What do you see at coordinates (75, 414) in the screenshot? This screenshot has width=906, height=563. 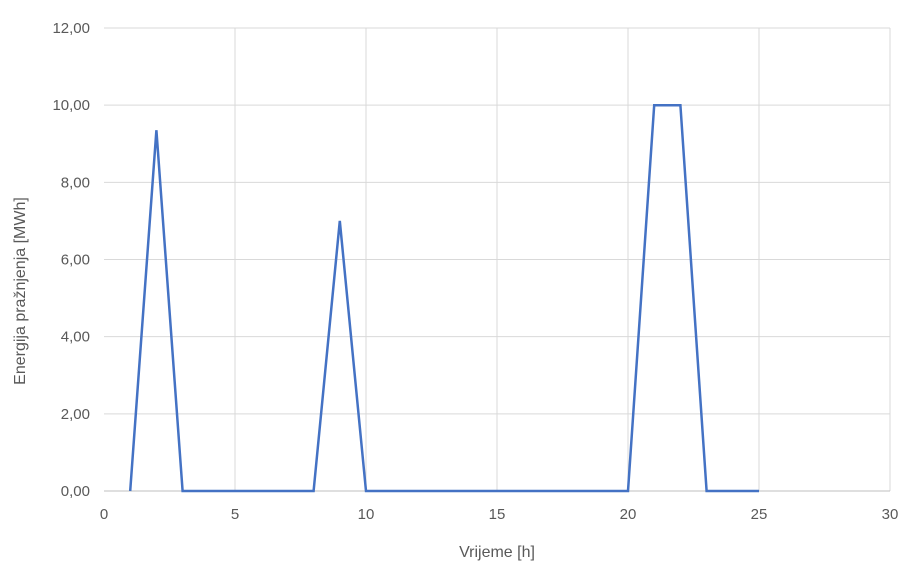 I see `y-tick-label: 2,00` at bounding box center [75, 414].